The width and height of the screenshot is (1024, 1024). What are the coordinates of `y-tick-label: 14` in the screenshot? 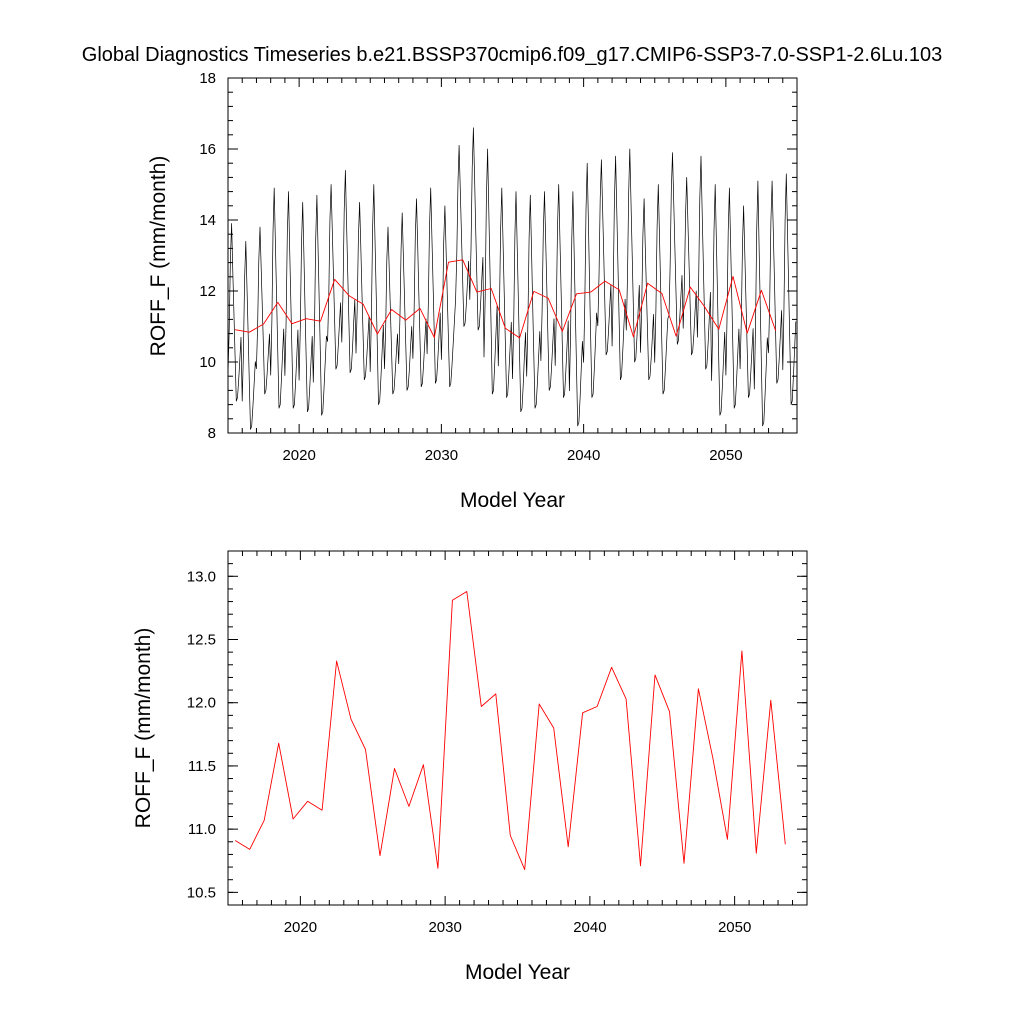 It's located at (207, 220).